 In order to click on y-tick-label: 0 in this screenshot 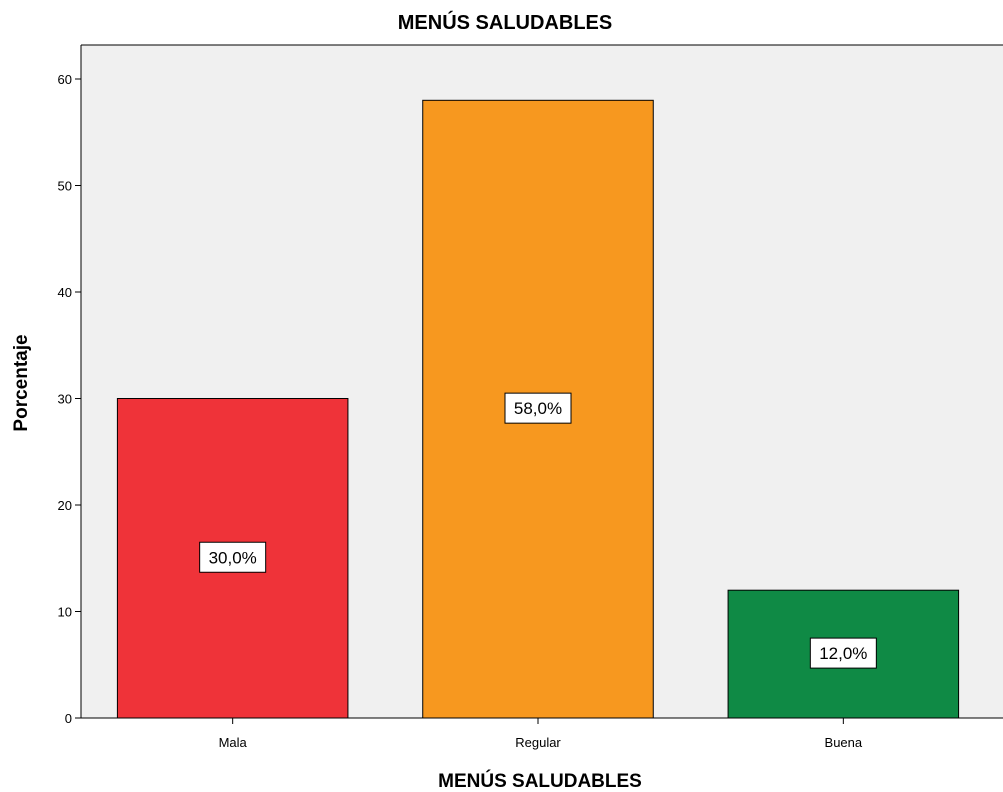, I will do `click(68, 718)`.